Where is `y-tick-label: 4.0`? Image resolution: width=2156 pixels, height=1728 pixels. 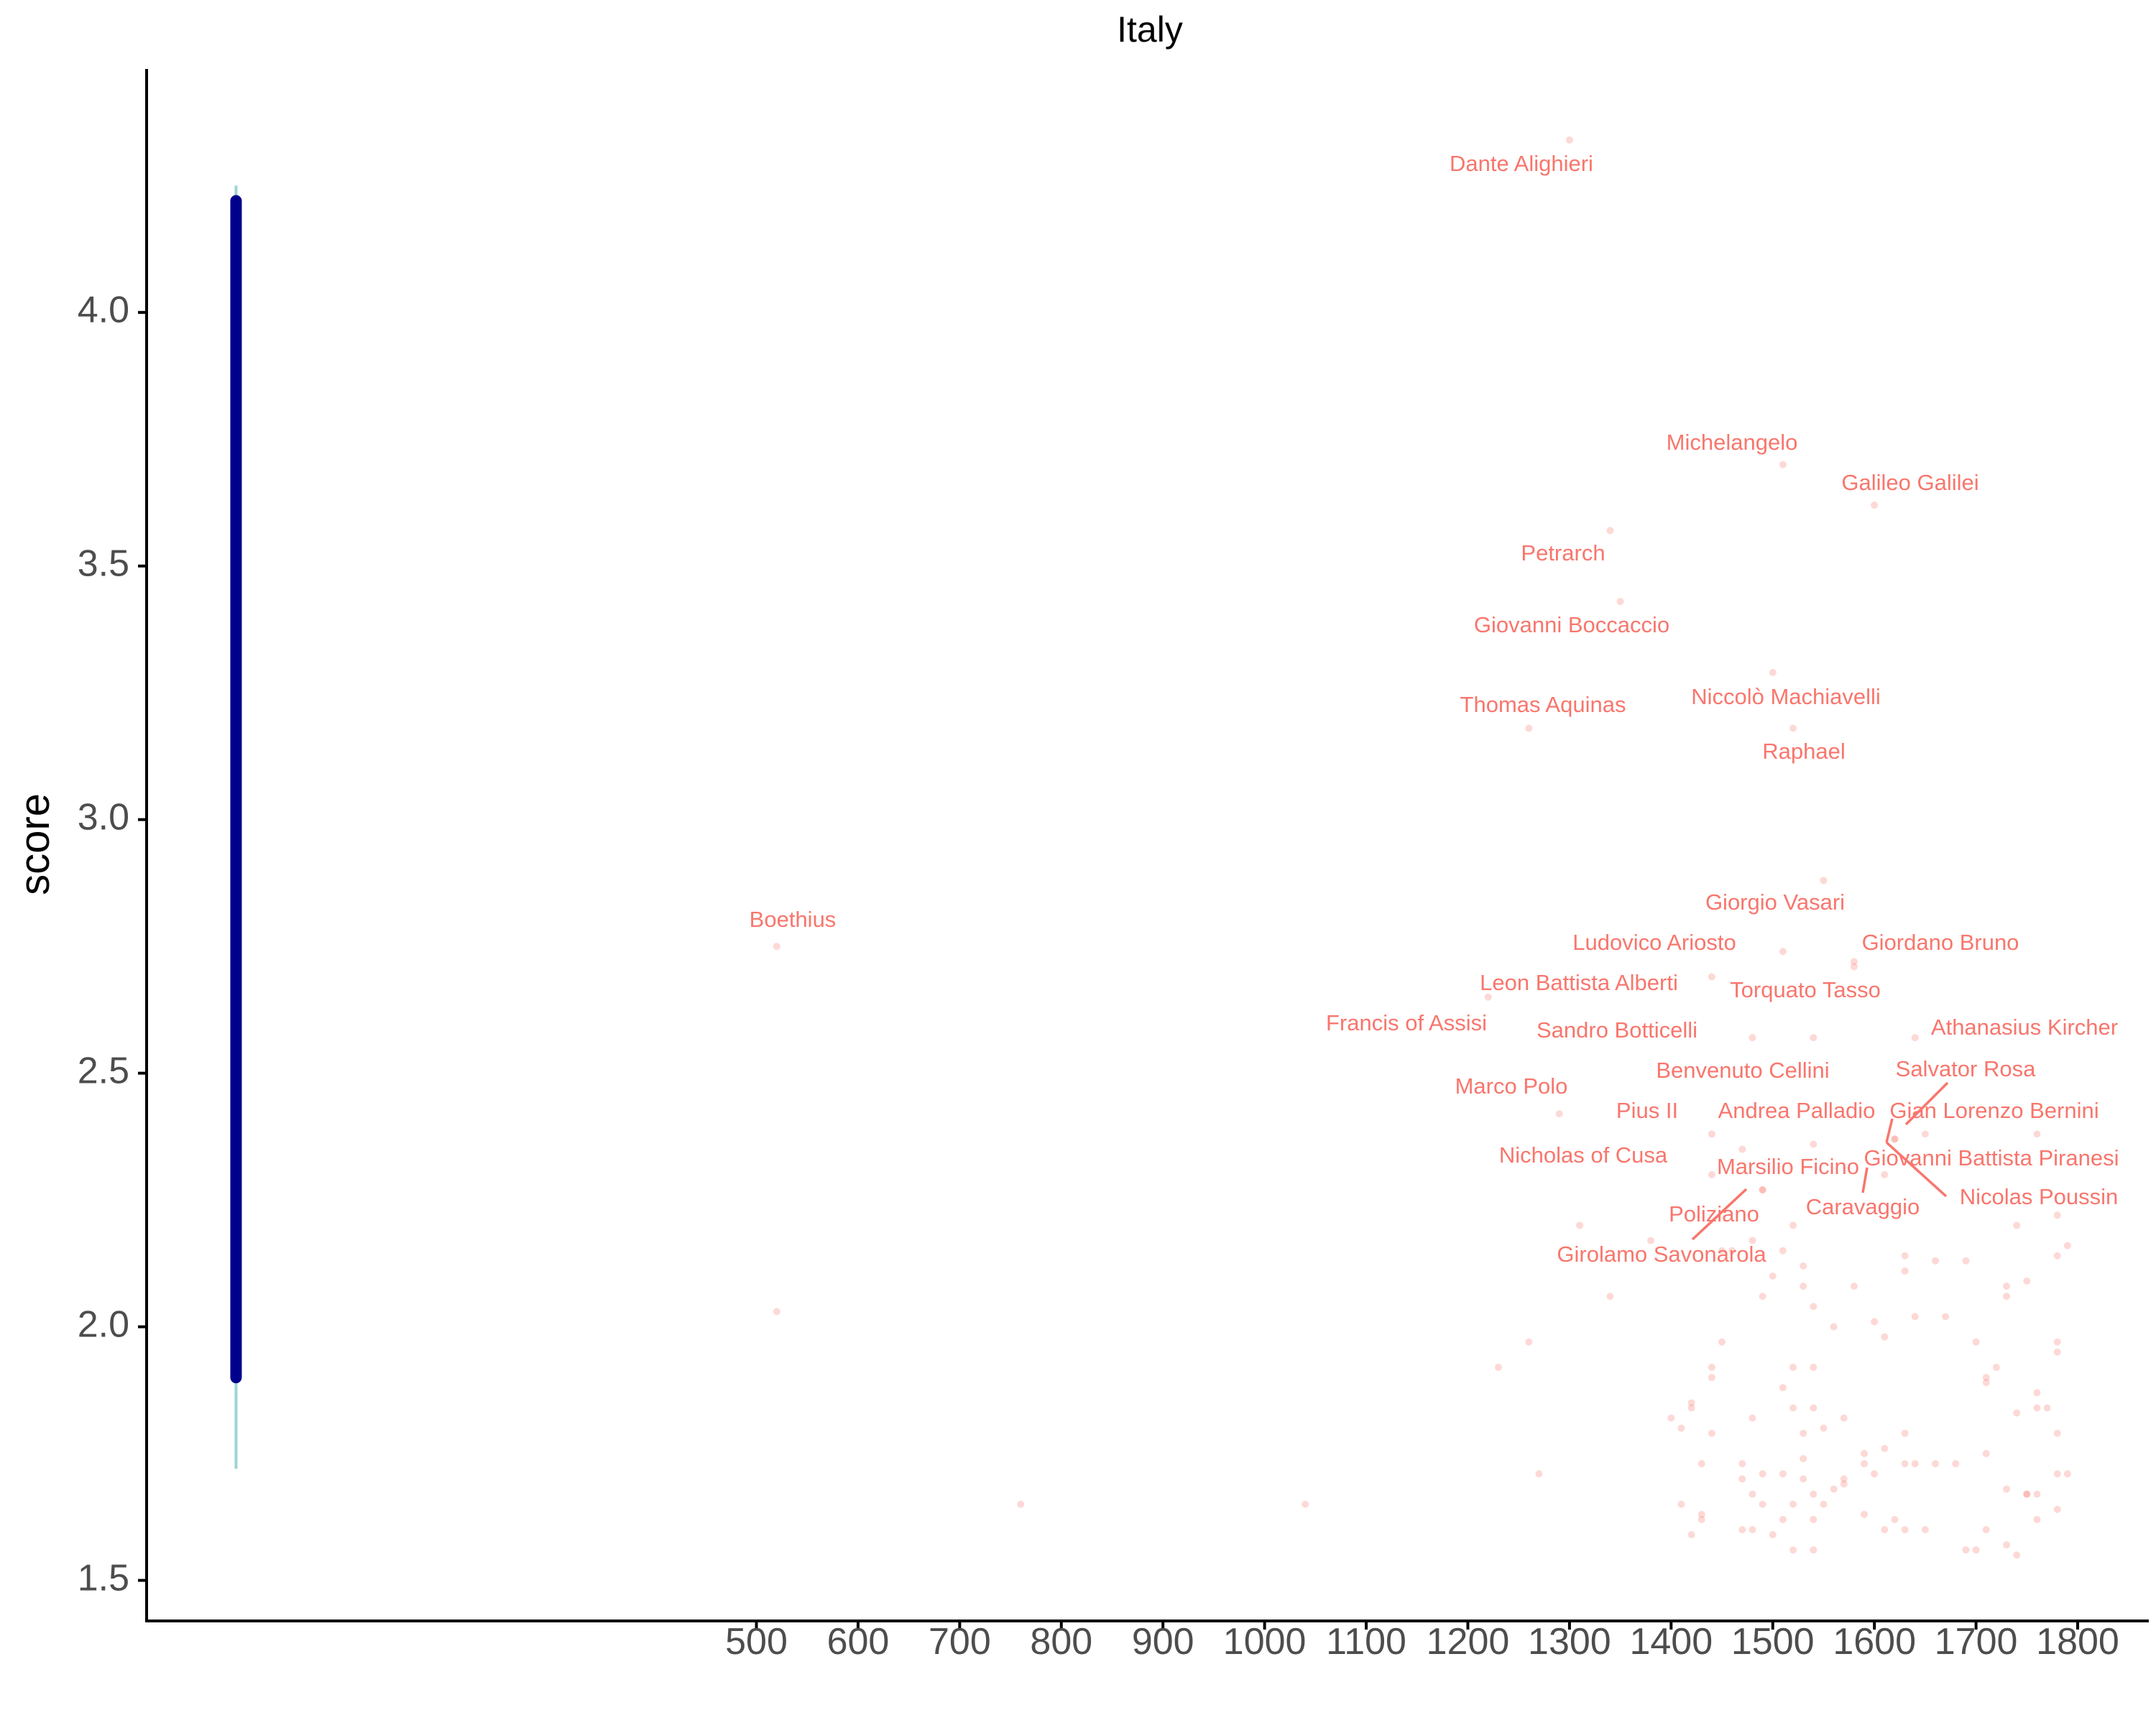
y-tick-label: 4.0 is located at coordinates (103, 310).